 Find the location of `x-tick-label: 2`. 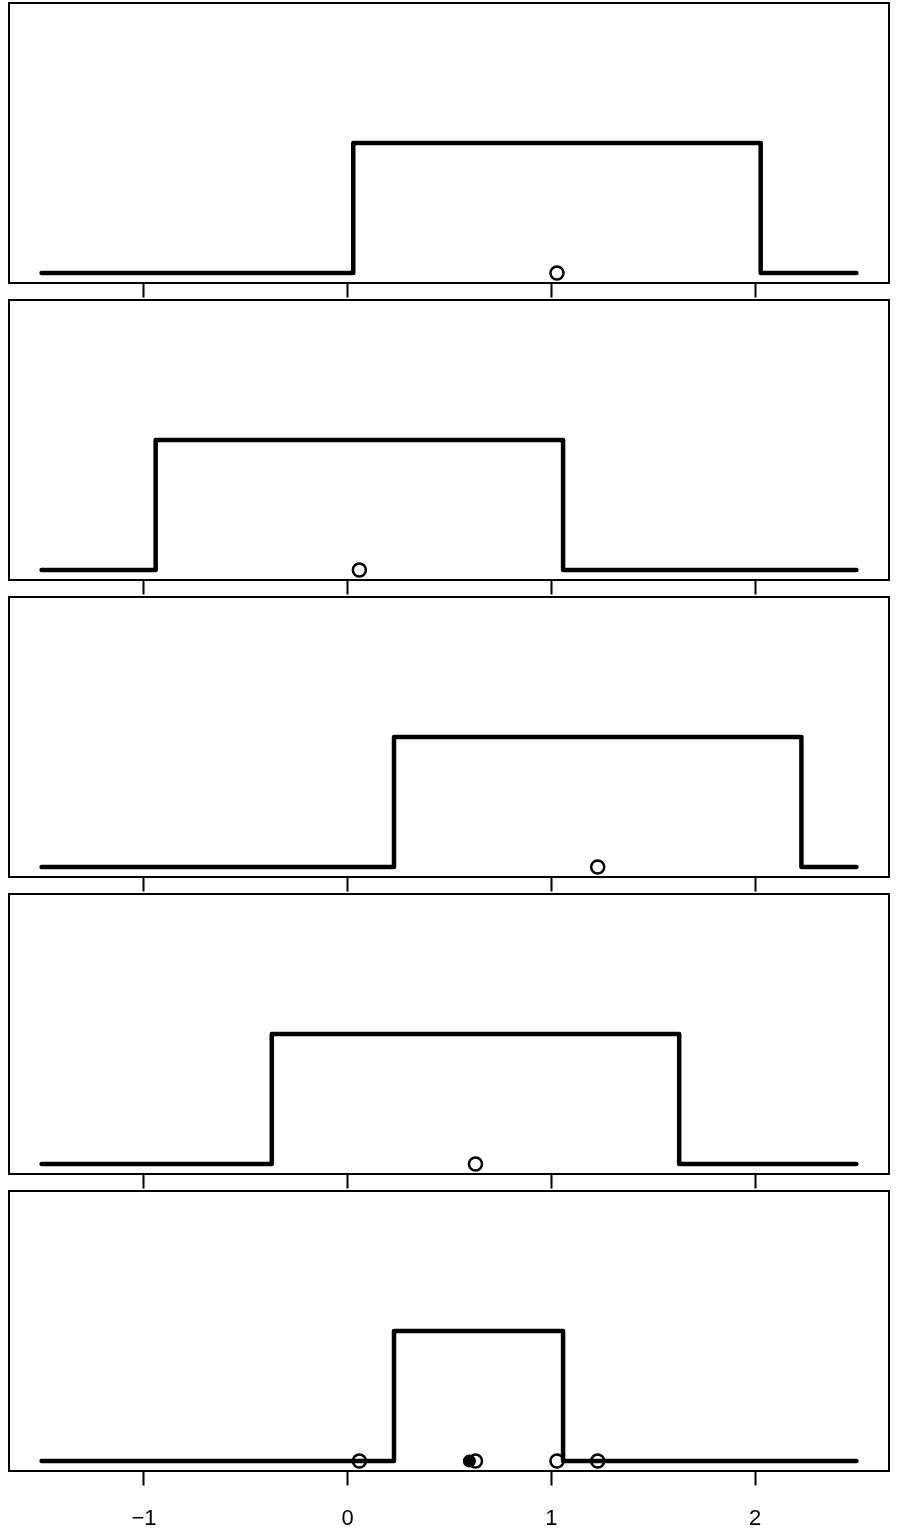

x-tick-label: 2 is located at coordinates (755, 1517).